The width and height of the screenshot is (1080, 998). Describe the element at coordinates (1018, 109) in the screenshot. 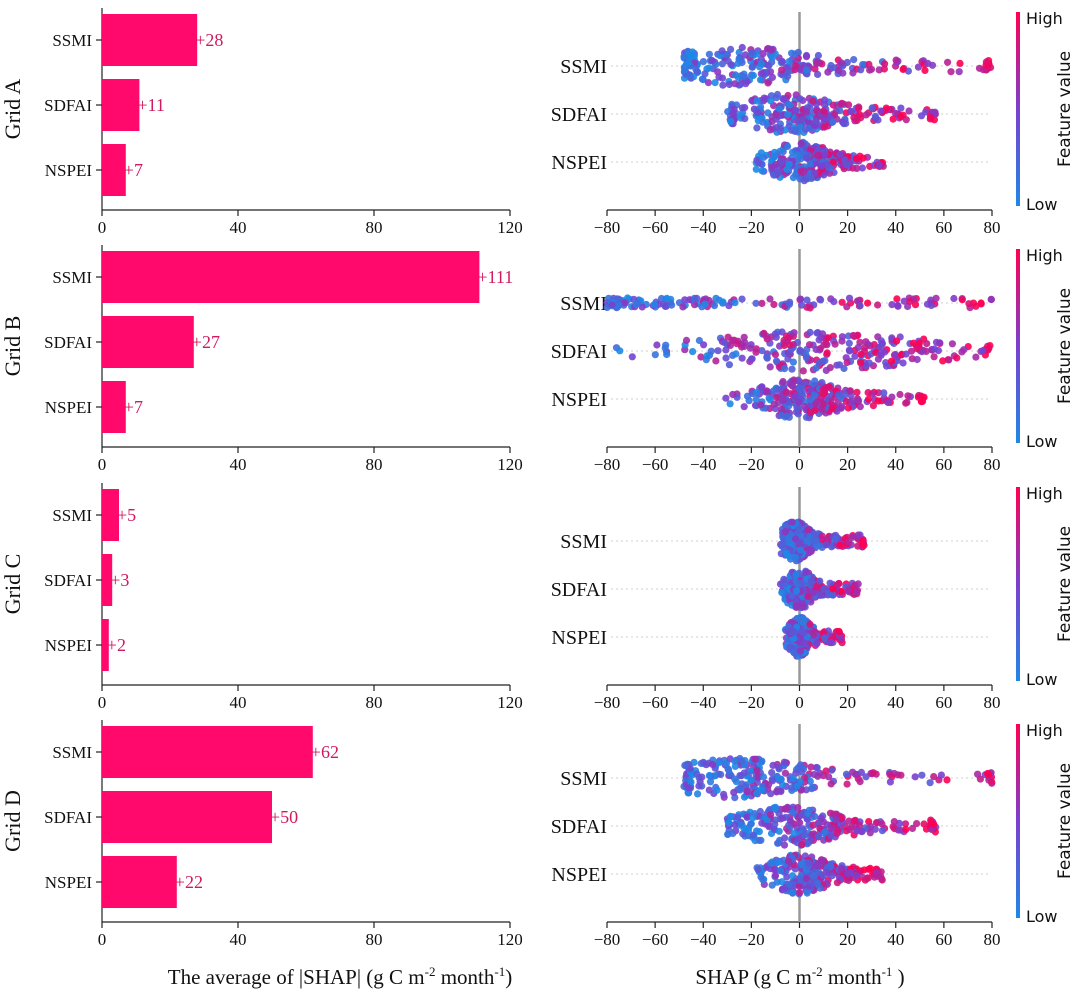

I see `colorbar` at that location.